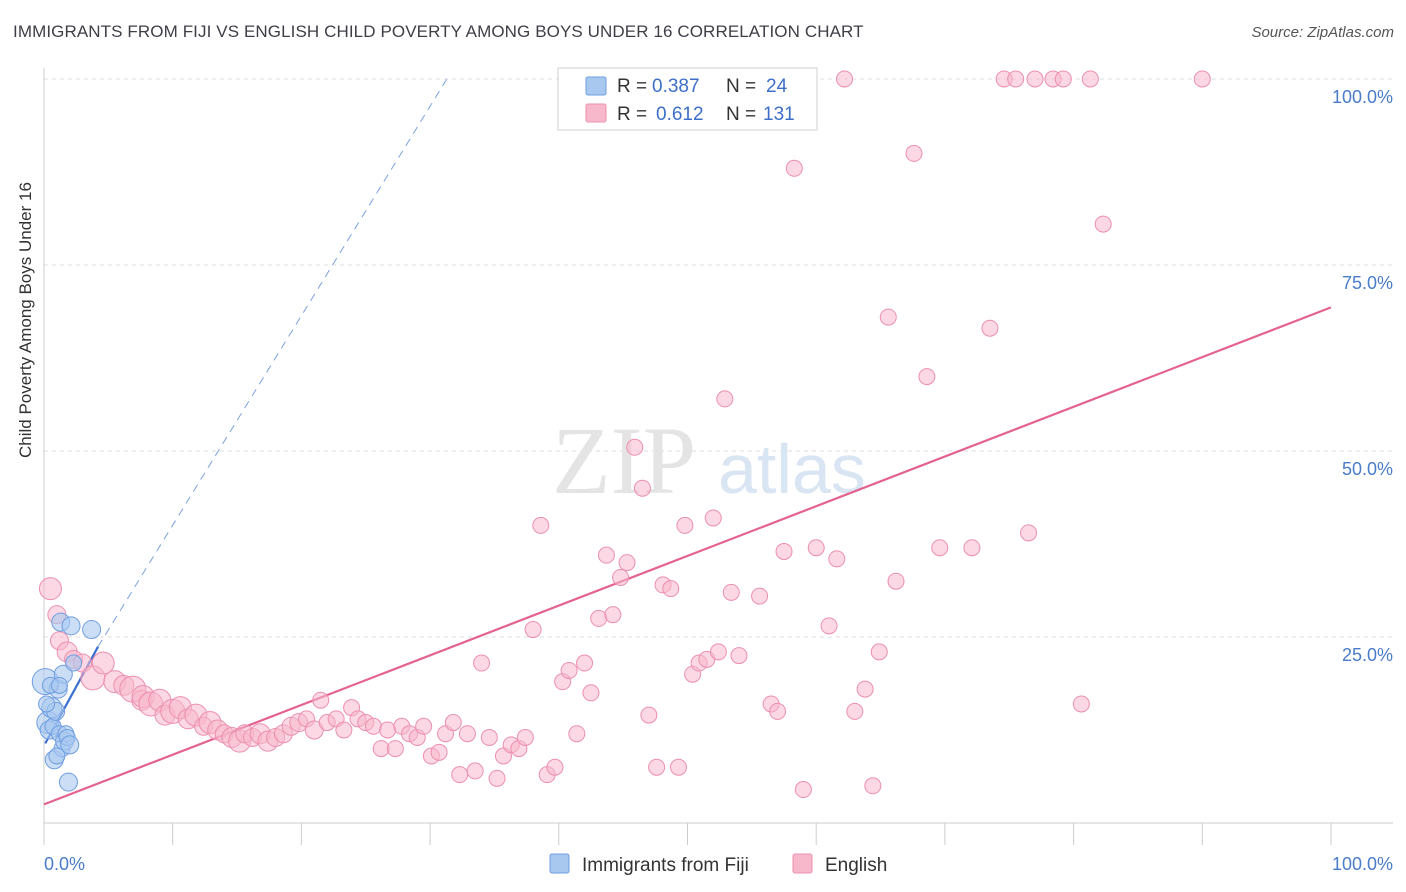  Describe the element at coordinates (792, 469) in the screenshot. I see `watermark-atlas: atlas` at that location.